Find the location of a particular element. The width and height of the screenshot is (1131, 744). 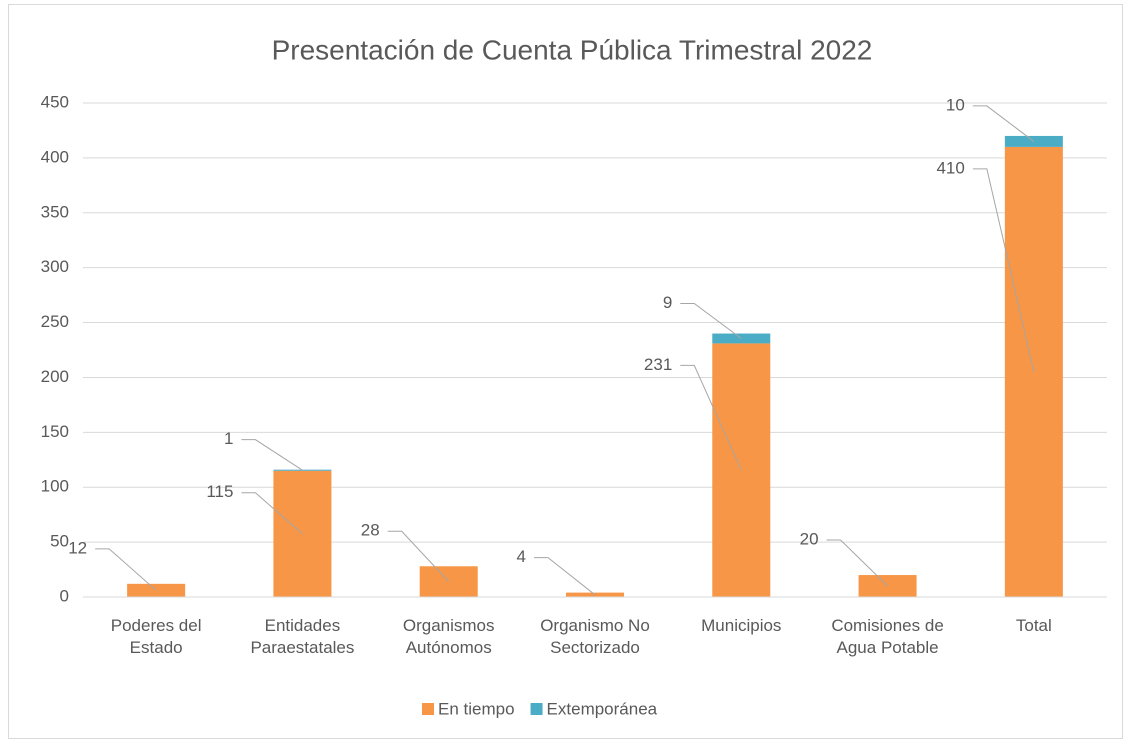

y-tick-label: 100 is located at coordinates (55, 486).